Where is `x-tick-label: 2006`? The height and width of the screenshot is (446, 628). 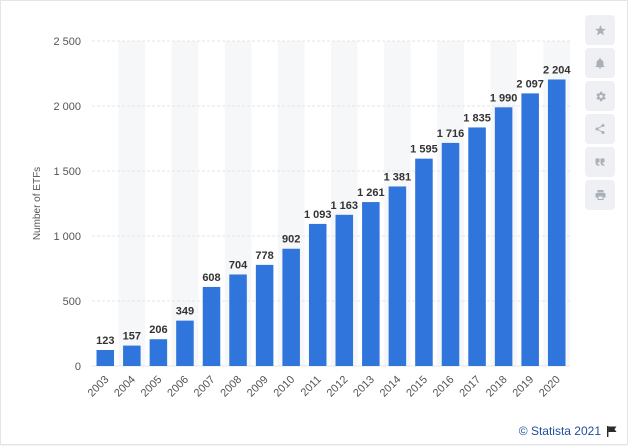
x-tick-label: 2006 is located at coordinates (178, 387).